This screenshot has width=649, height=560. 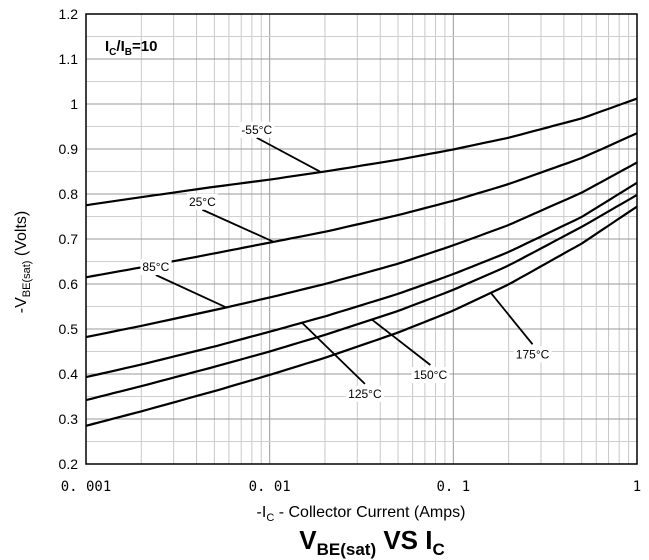 What do you see at coordinates (69, 419) in the screenshot?
I see `y-tick-label: 0.3` at bounding box center [69, 419].